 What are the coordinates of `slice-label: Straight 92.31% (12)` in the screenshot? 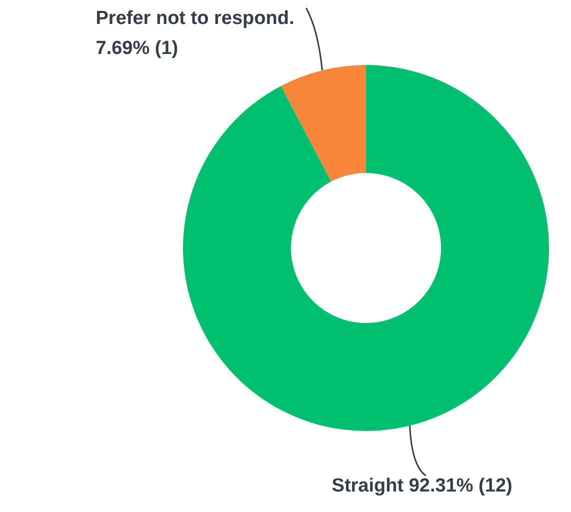 It's located at (422, 486).